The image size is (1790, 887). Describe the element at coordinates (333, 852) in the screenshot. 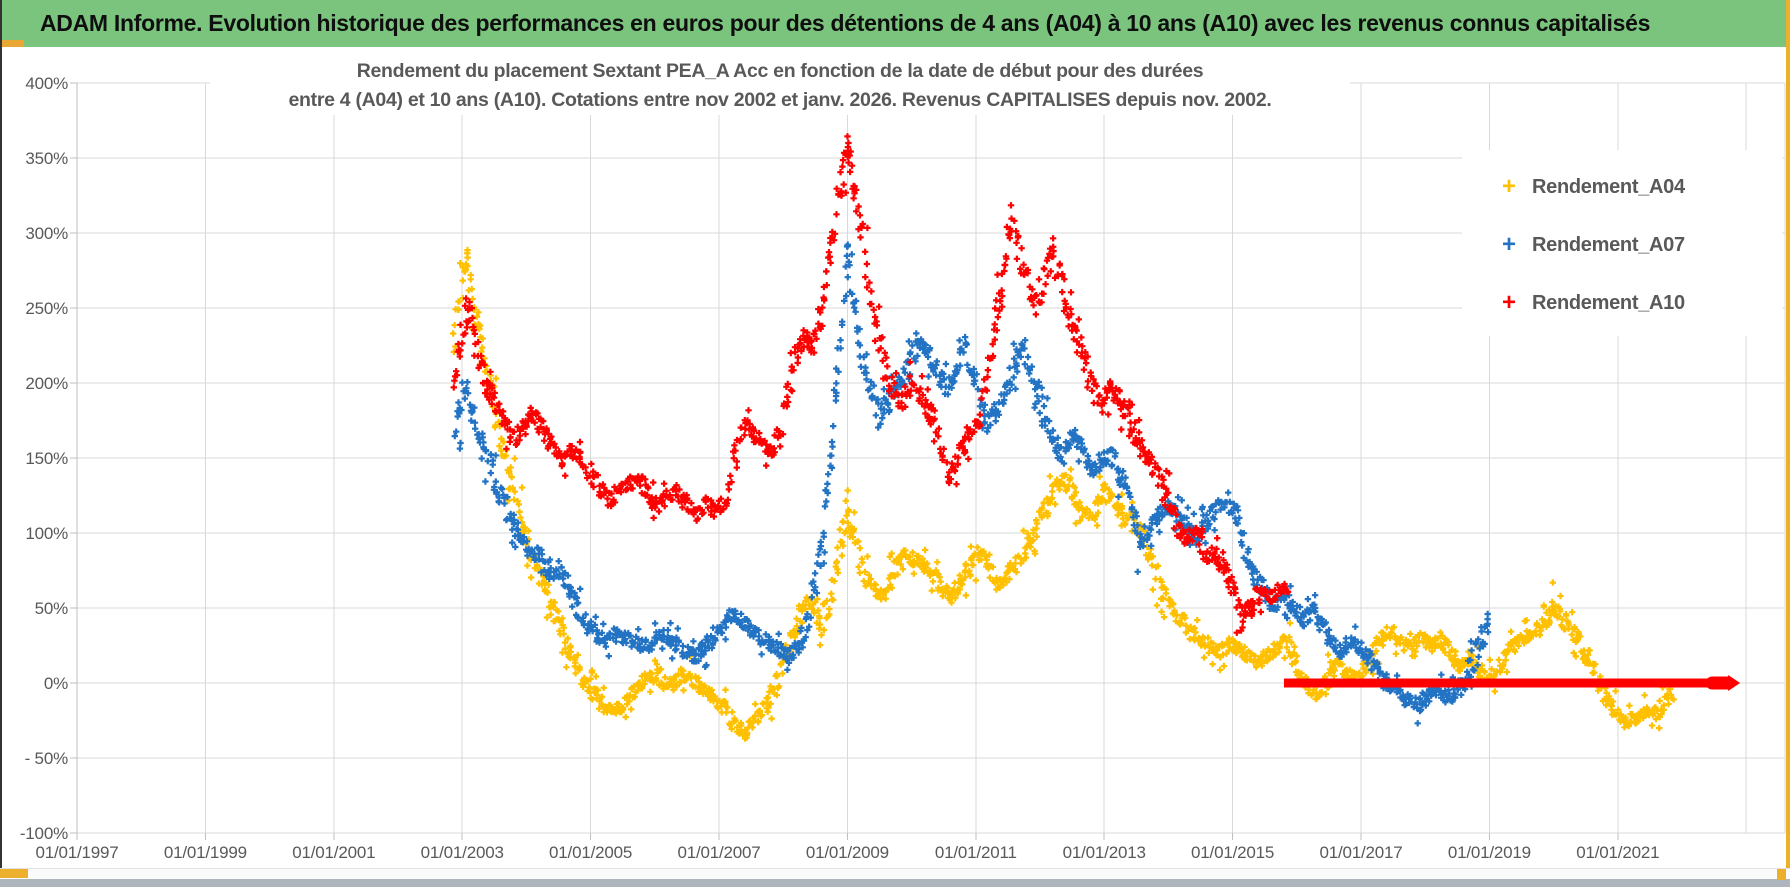

I see `x-tick-label: 01/01/2001` at that location.